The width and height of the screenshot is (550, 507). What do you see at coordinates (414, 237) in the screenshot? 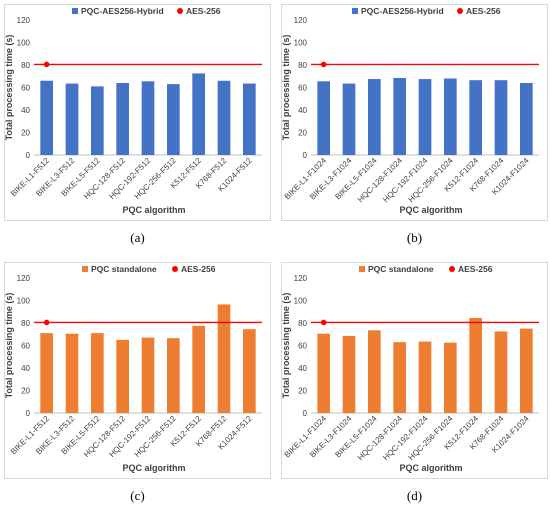
I see `panel-caption: (b)` at bounding box center [414, 237].